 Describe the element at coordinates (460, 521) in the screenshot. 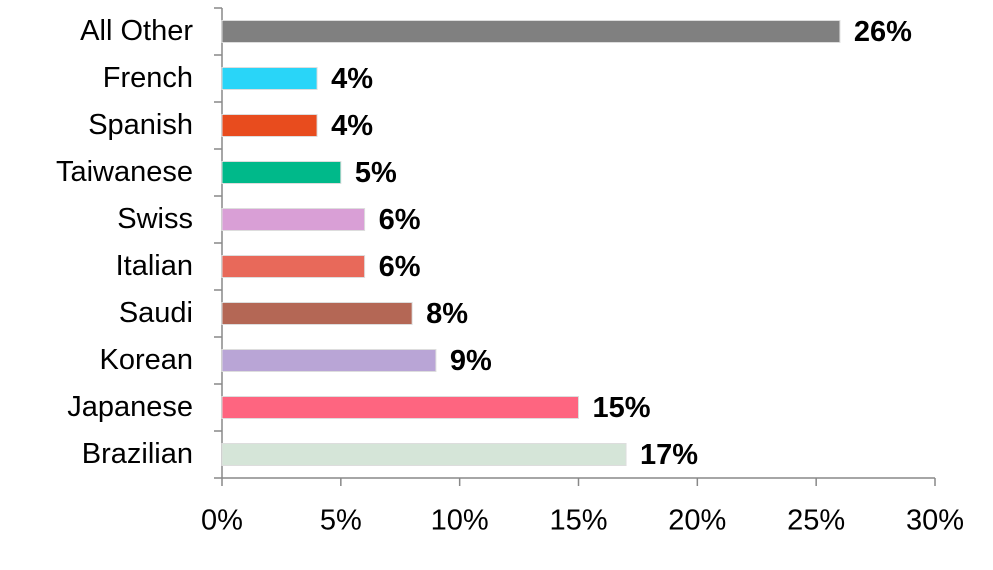

I see `x-tick-label: 10%` at that location.